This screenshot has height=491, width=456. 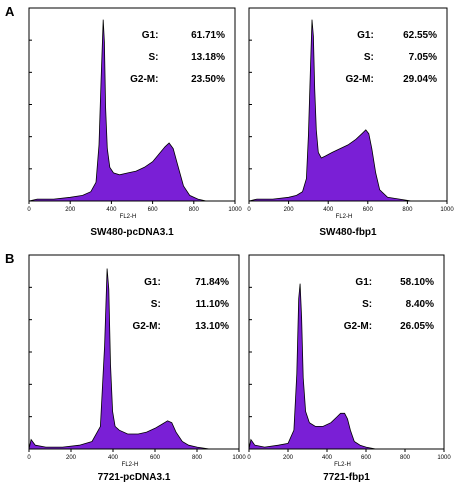 I want to click on phase-percentage: 61.71%, so click(x=208, y=35).